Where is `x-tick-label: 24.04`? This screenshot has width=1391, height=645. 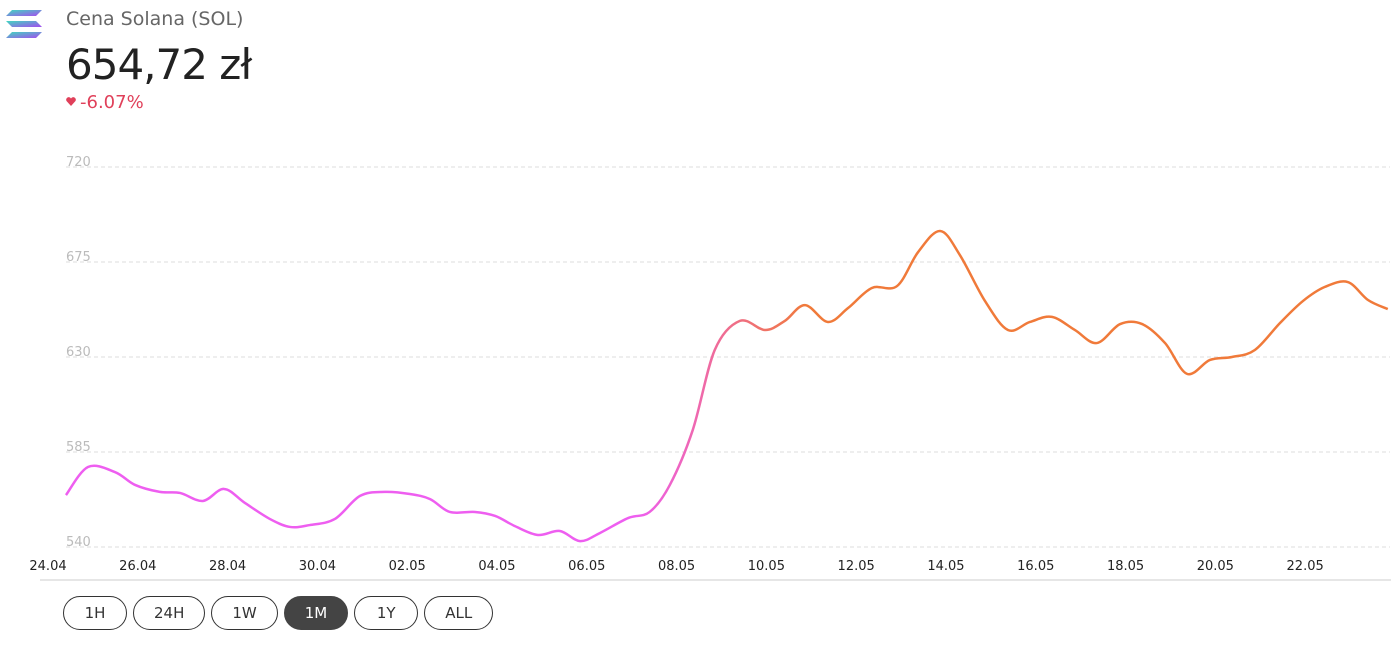 x-tick-label: 24.04 is located at coordinates (47, 566).